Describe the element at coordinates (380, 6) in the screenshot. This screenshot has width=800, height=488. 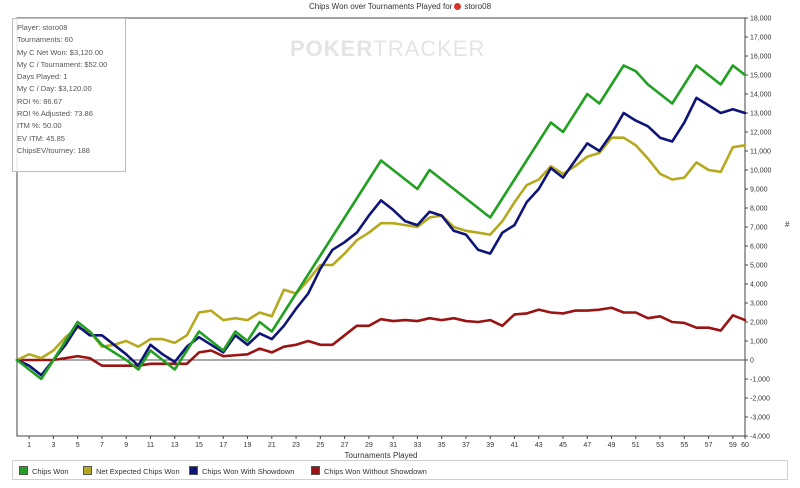
I see `title-text: Chips Won over Tournaments Played for` at that location.